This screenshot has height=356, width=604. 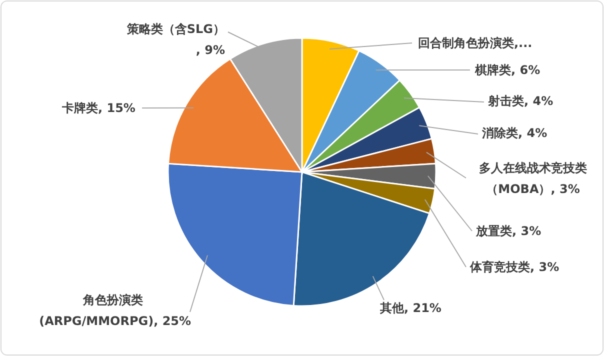 I want to click on slice-label: 其他, 21%, so click(x=410, y=308).